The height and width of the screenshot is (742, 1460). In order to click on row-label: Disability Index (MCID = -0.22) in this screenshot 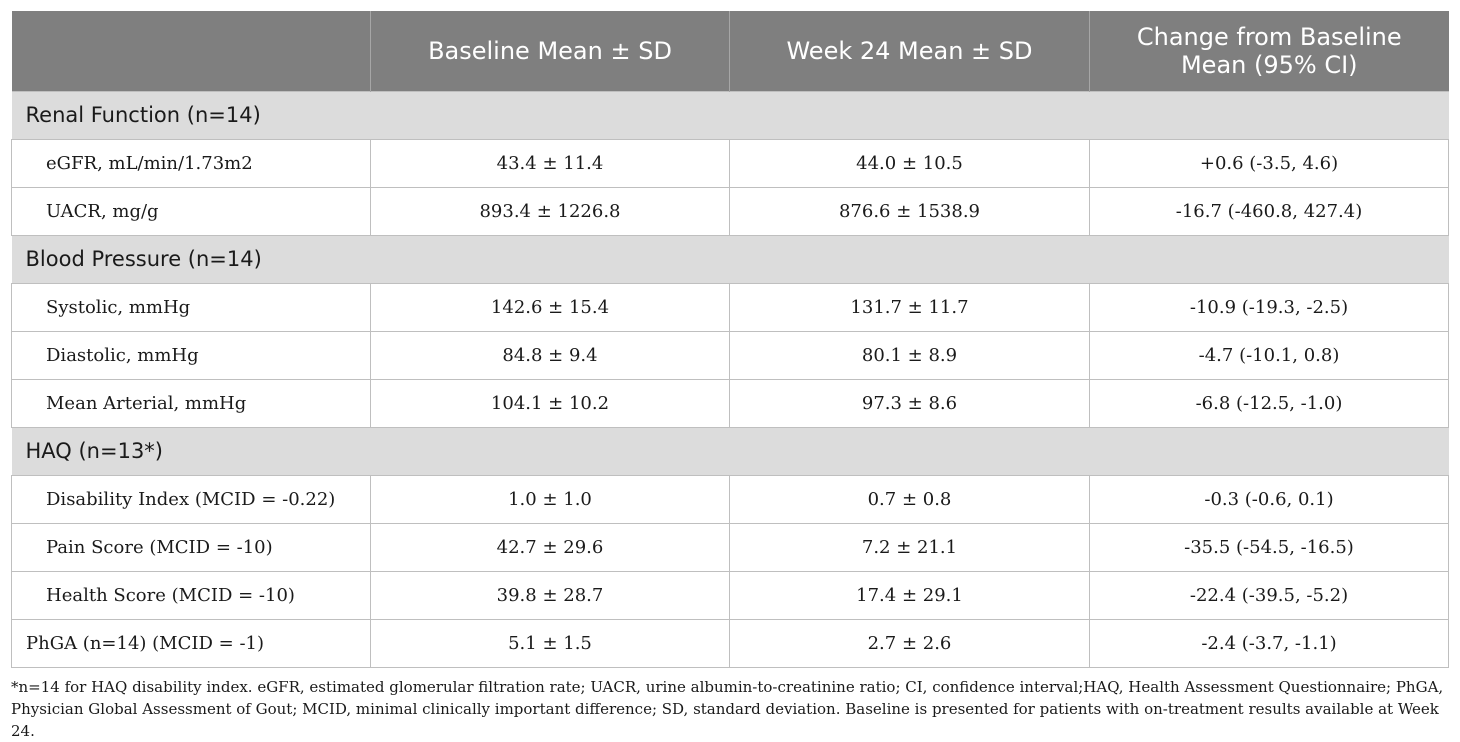, I will do `click(191, 499)`.